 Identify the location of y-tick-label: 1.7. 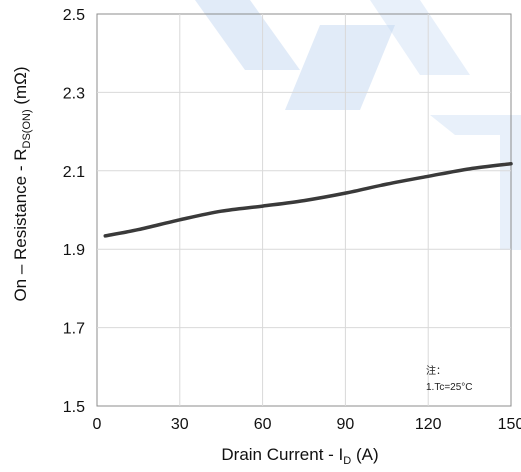
(74, 329).